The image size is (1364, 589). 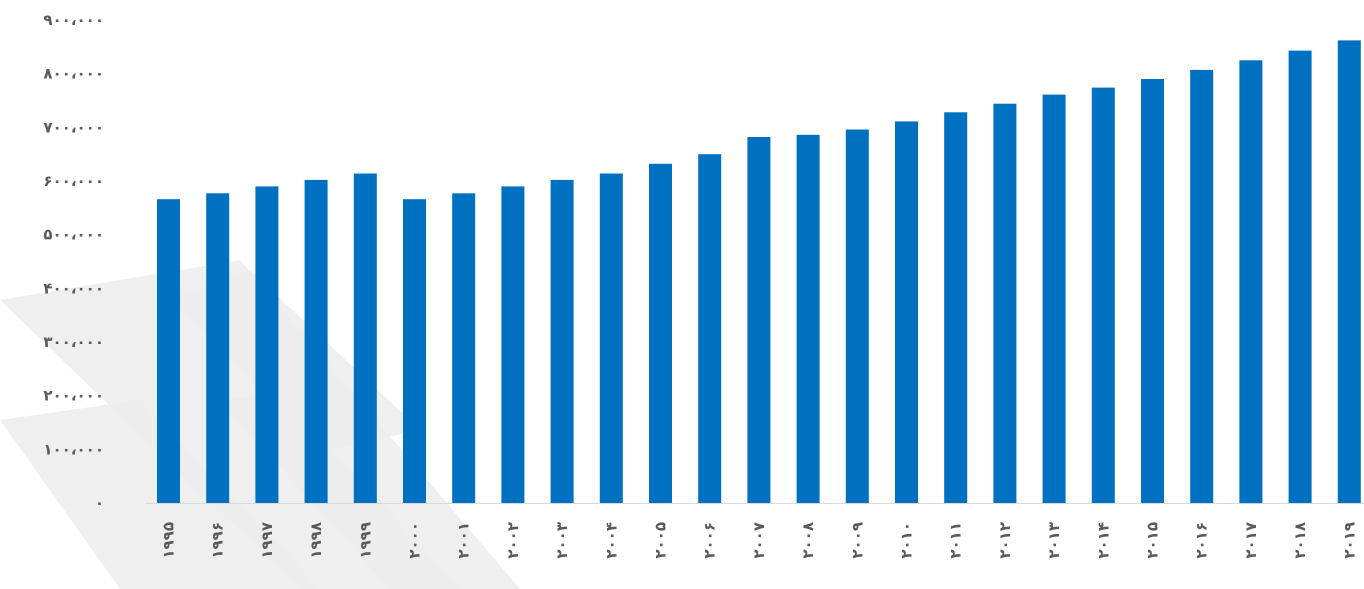 I want to click on x-tick-label: ۱۹۹۹, so click(x=365, y=540).